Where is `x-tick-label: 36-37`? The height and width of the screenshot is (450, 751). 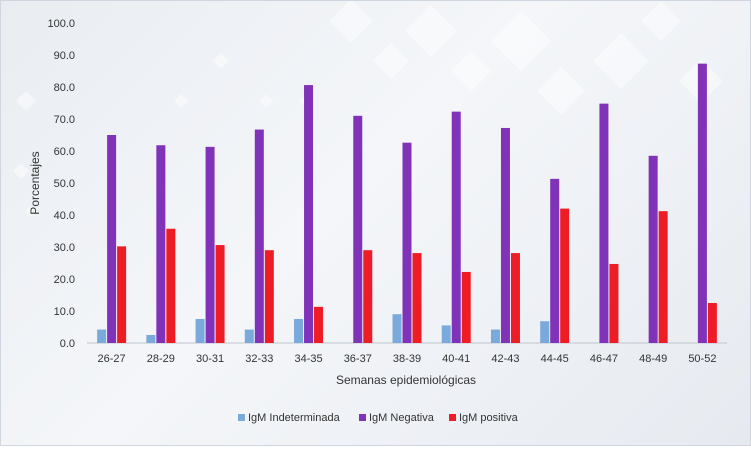
x-tick-label: 36-37 is located at coordinates (358, 359).